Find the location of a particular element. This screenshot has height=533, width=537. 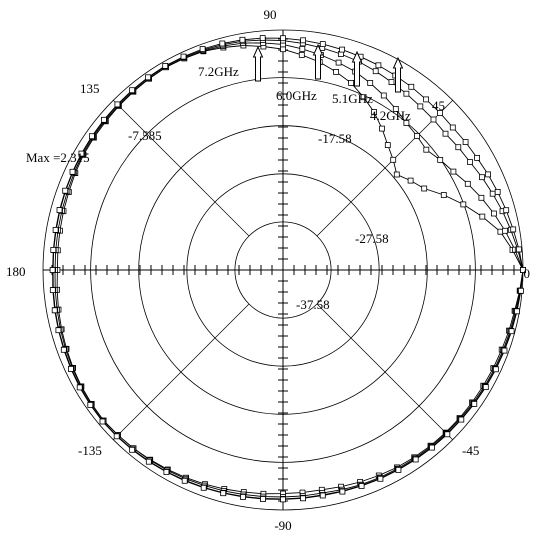

angle-label-135: 135 is located at coordinates (90, 88).